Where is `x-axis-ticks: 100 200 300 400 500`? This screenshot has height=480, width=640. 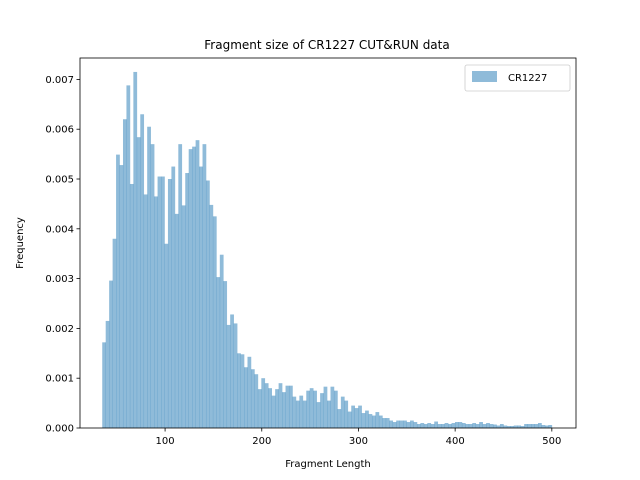
x-axis-ticks: 100 200 300 400 500 is located at coordinates (358, 437).